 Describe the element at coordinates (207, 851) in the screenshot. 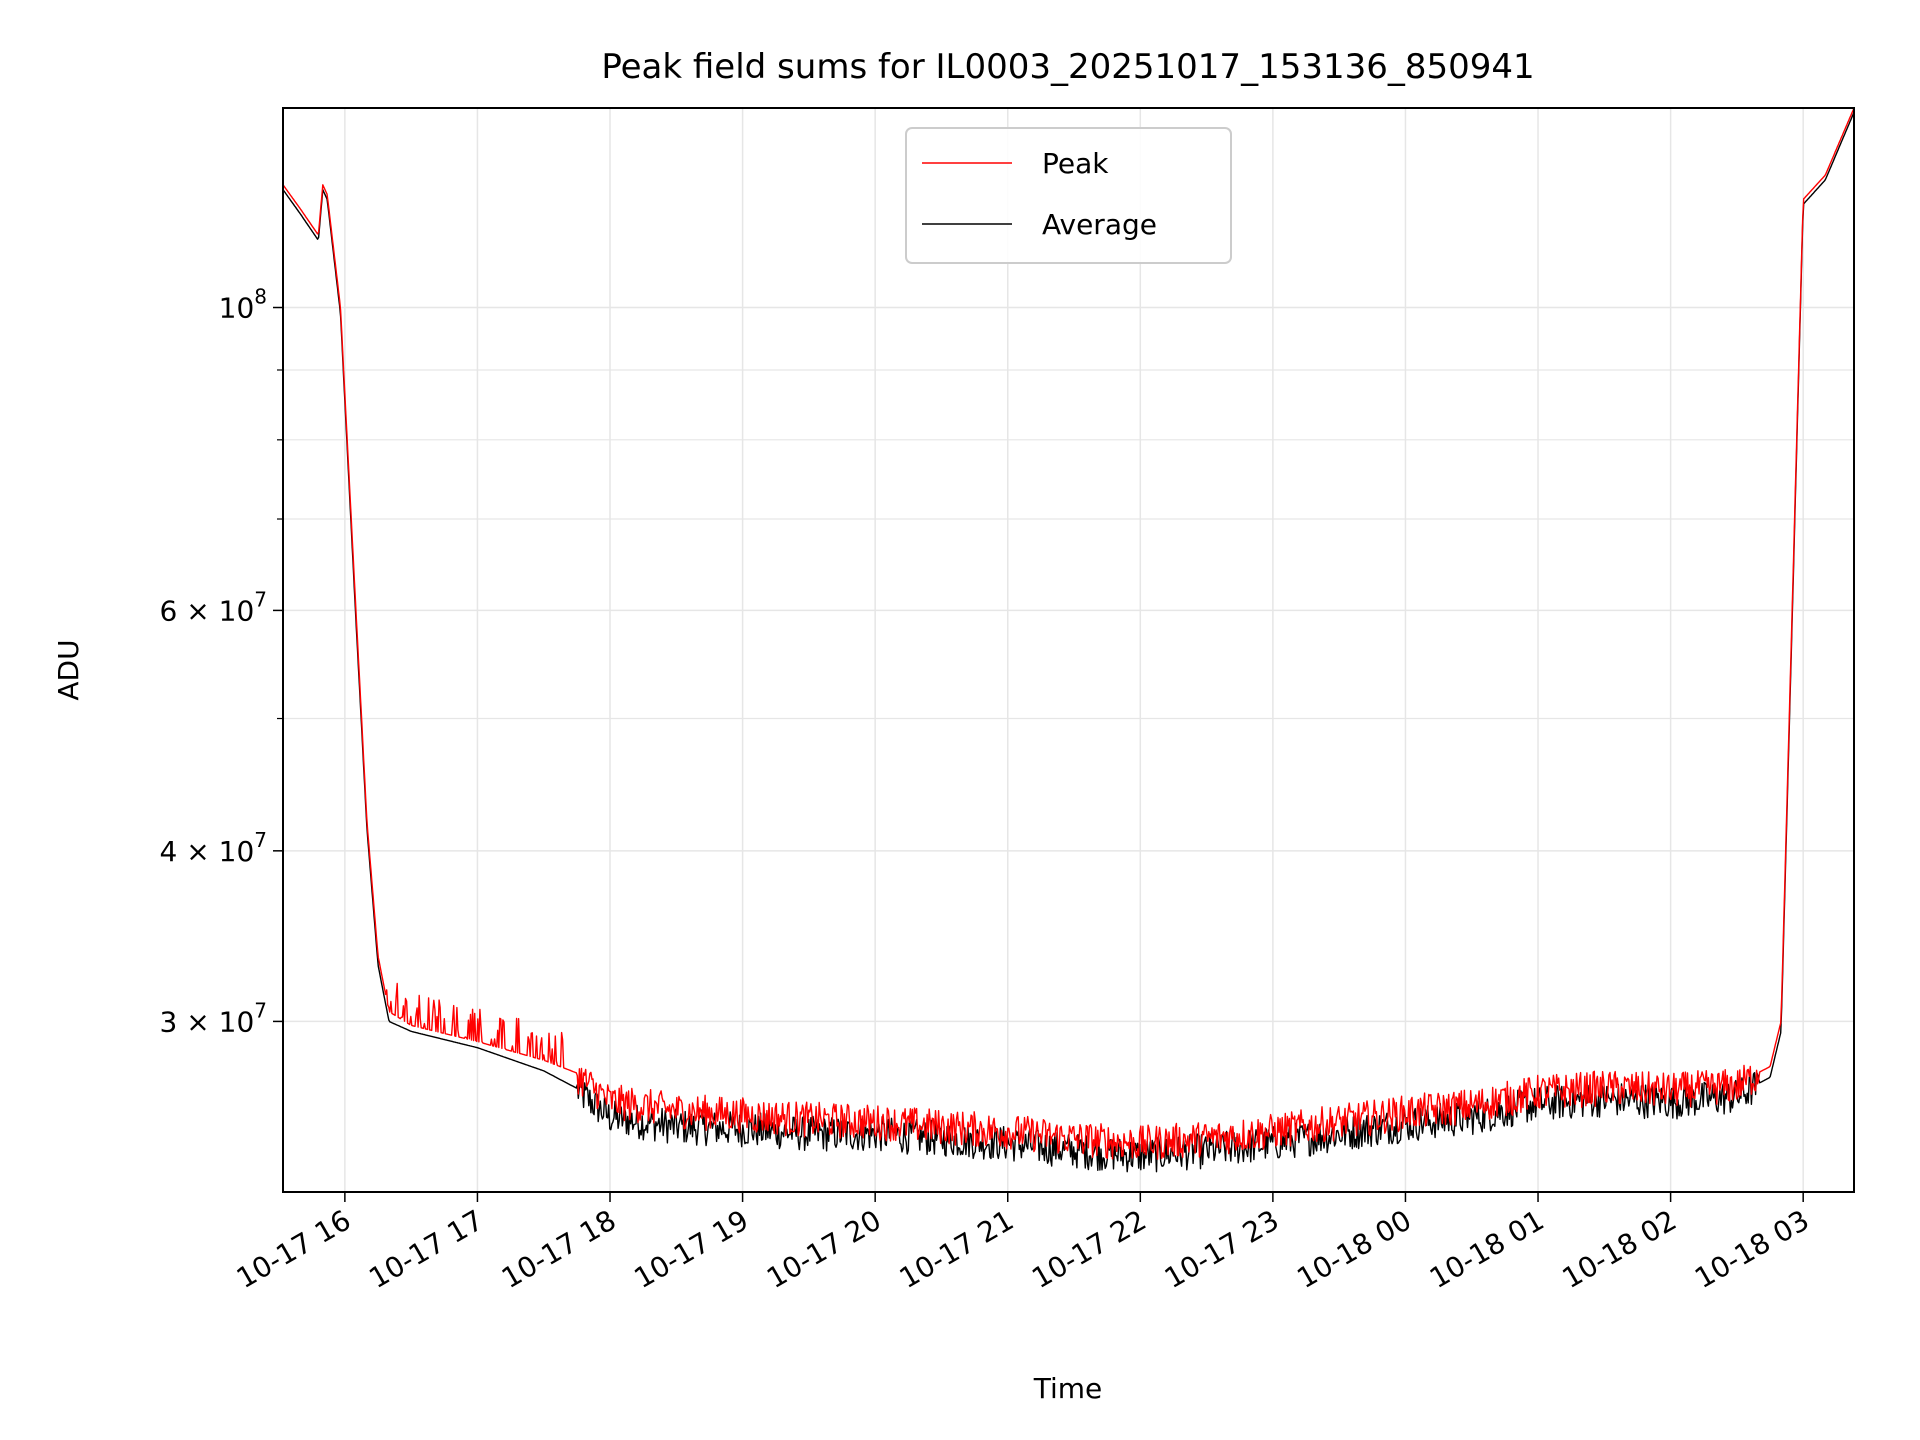

I see `y-tick-base: 4 × 10` at that location.